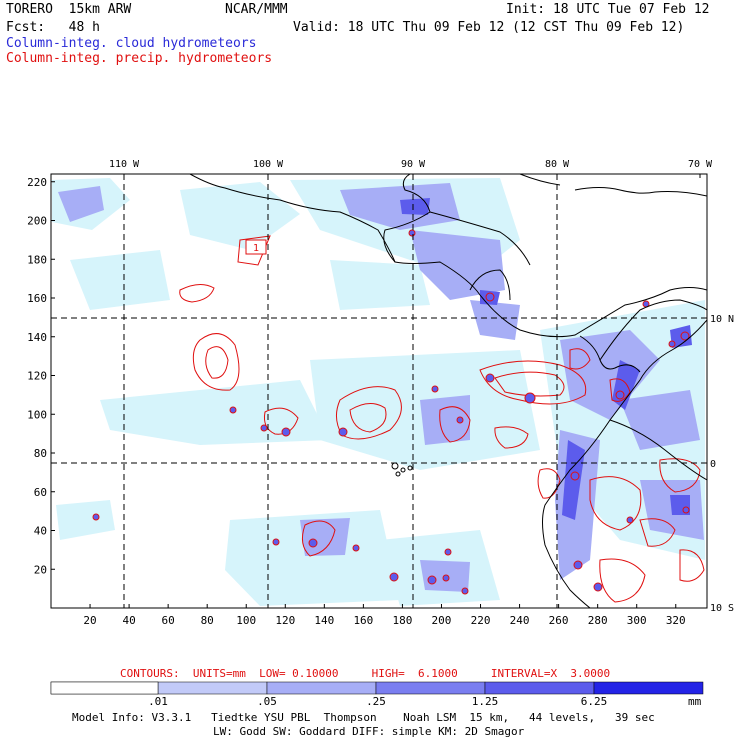 The image size is (740, 740). Describe the element at coordinates (520, 620) in the screenshot. I see `x-tick-label: 240` at that location.